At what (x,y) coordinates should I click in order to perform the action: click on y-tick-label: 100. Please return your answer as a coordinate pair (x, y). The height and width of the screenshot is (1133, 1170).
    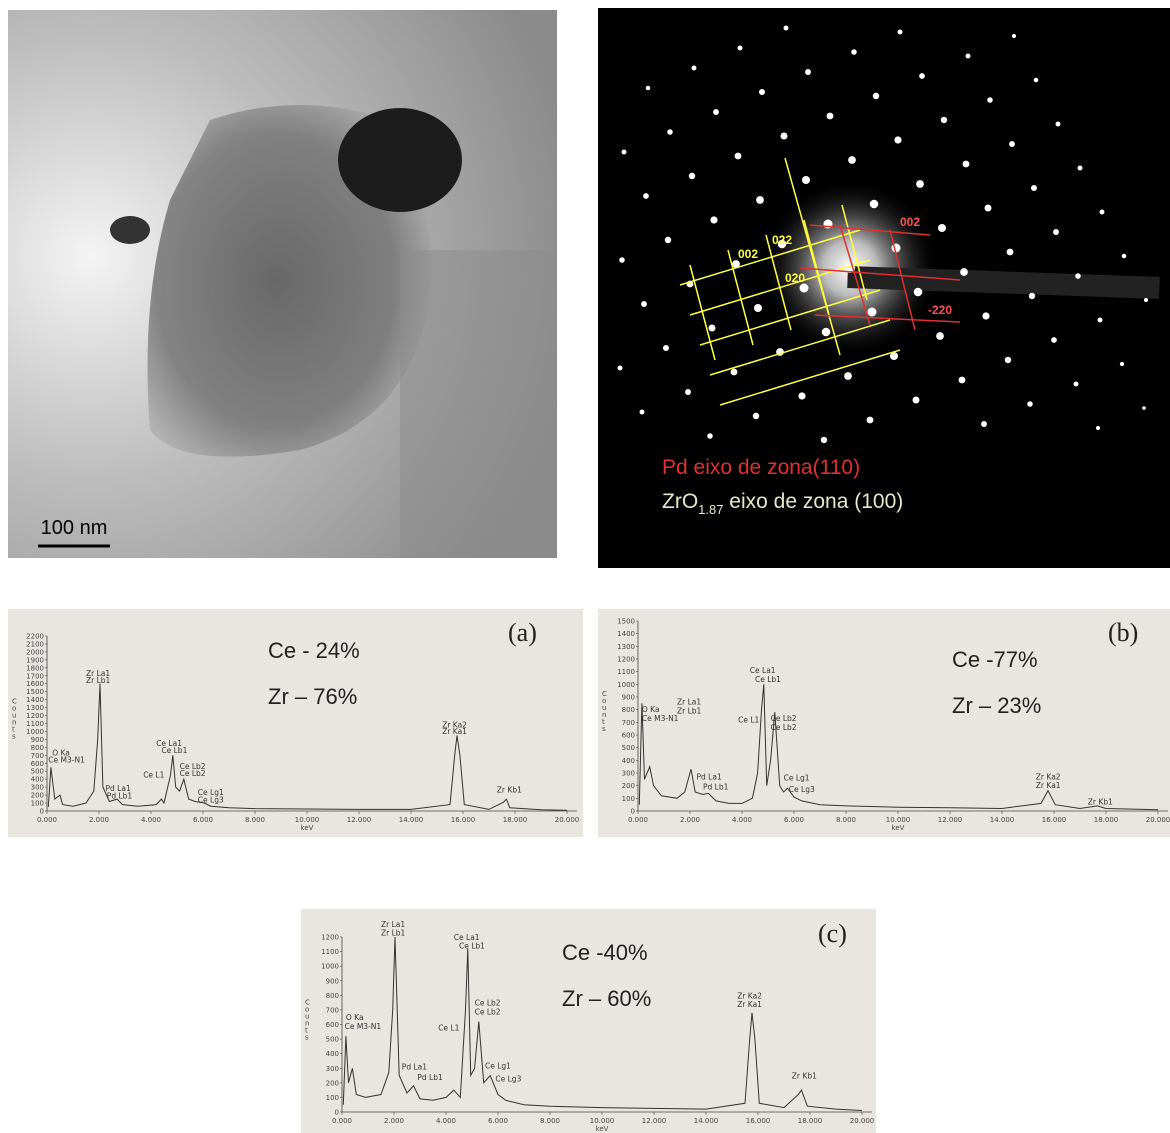
    Looking at the image, I should click on (332, 1098).